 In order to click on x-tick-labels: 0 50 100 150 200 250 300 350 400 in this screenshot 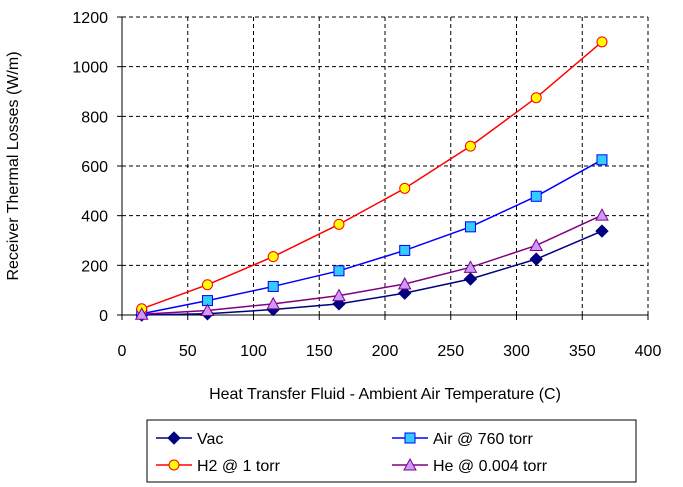, I will do `click(390, 351)`.